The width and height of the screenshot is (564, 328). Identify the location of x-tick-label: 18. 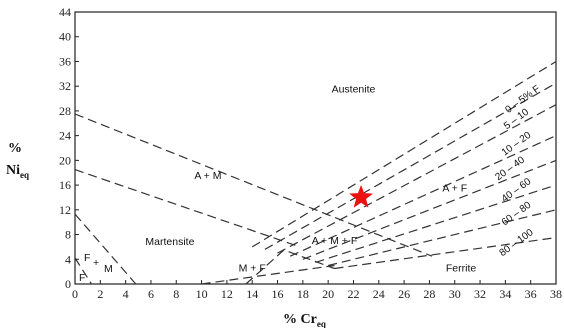
(303, 294).